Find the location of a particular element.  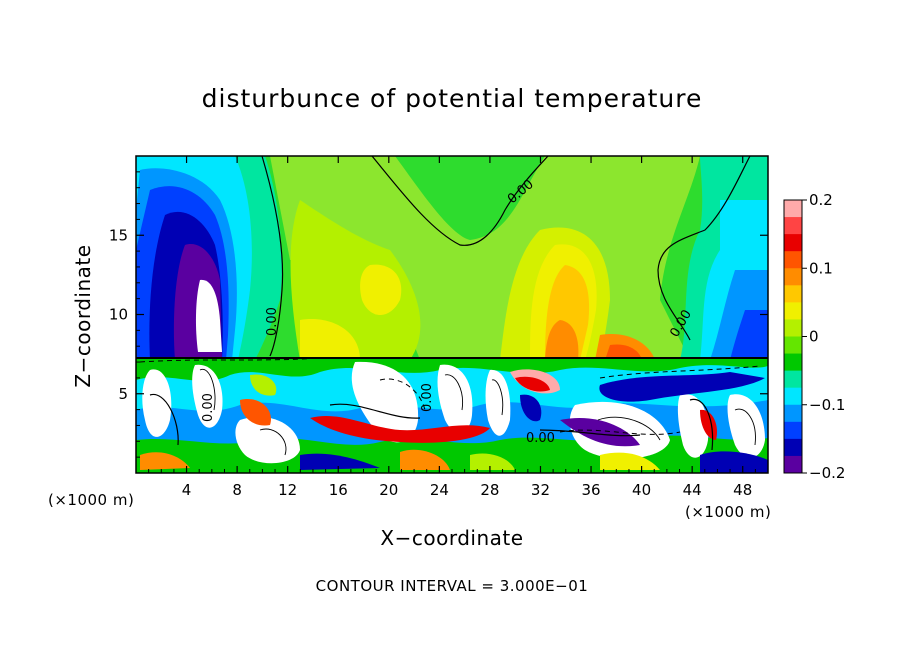

lower-field is located at coordinates (452, 415).